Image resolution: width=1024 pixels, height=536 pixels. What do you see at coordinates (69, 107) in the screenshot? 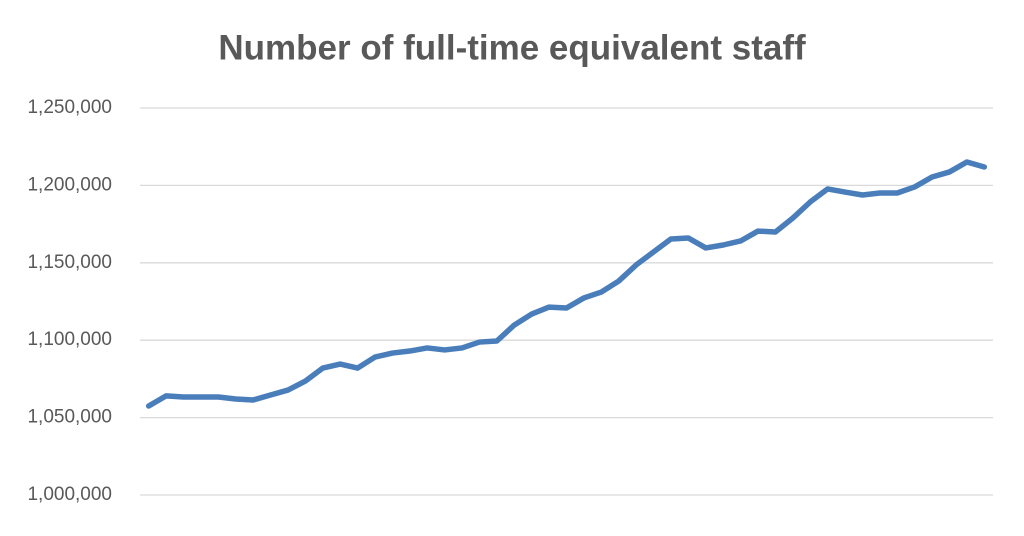
I see `y-tick-label: 1,250,000` at bounding box center [69, 107].